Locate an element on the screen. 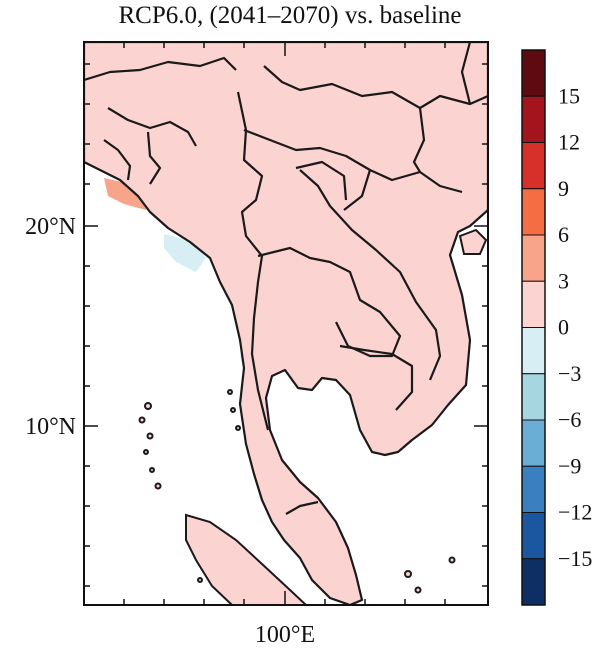 Image resolution: width=600 pixels, height=652 pixels. colorbar-label: −6 is located at coordinates (569, 419).